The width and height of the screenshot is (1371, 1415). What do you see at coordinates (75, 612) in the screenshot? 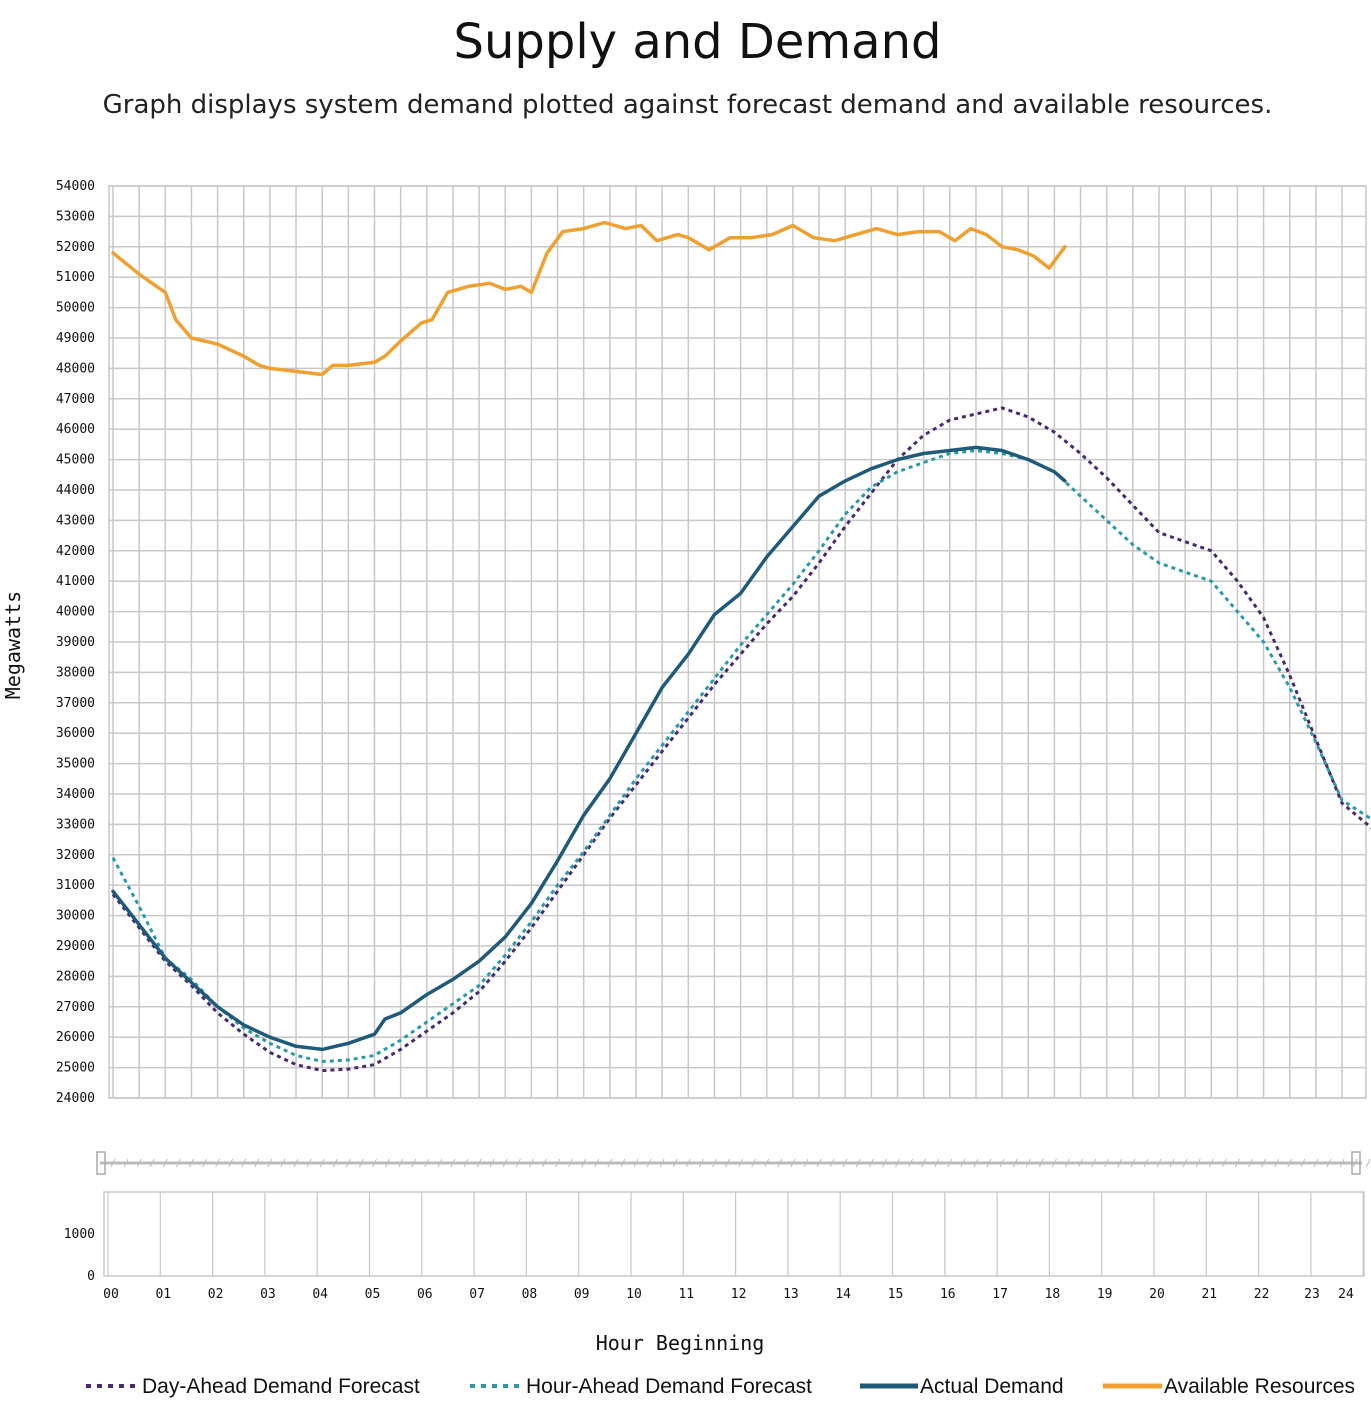
I see `y-tick-label: 40000` at bounding box center [75, 612].